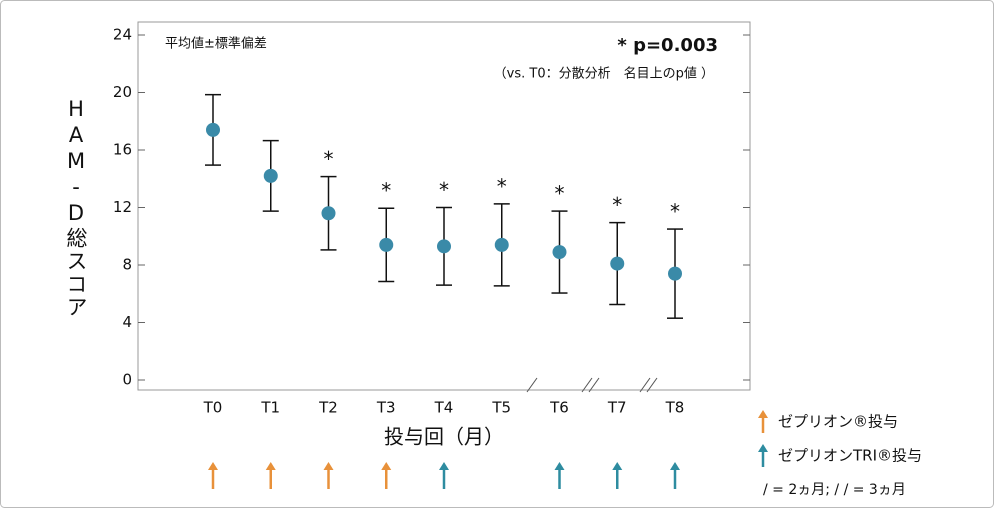 The height and width of the screenshot is (508, 994). I want to click on x-tick-label: T2, so click(328, 408).